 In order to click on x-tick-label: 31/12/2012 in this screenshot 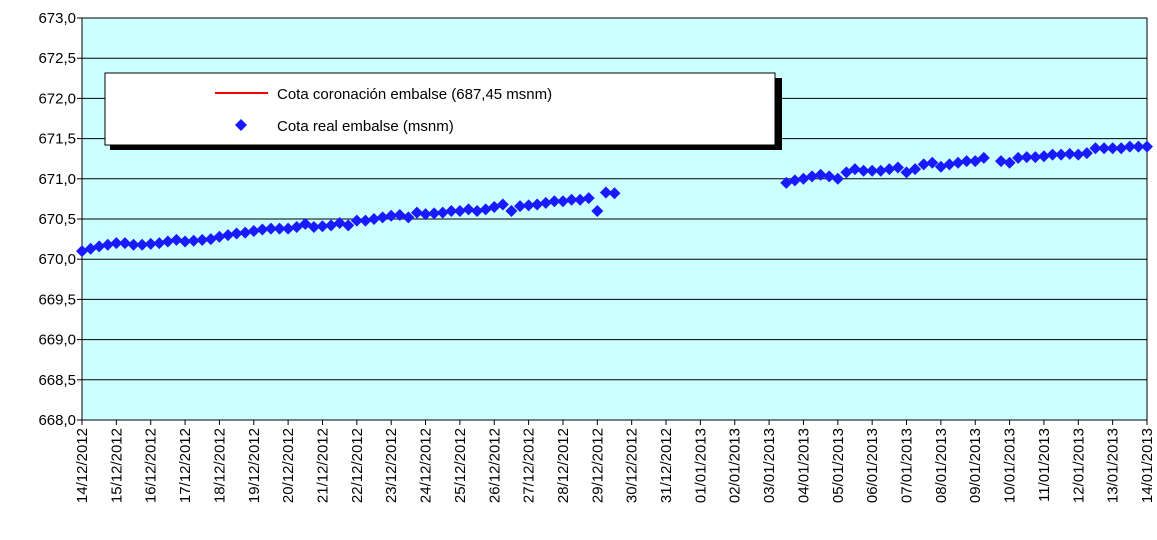, I will do `click(666, 465)`.